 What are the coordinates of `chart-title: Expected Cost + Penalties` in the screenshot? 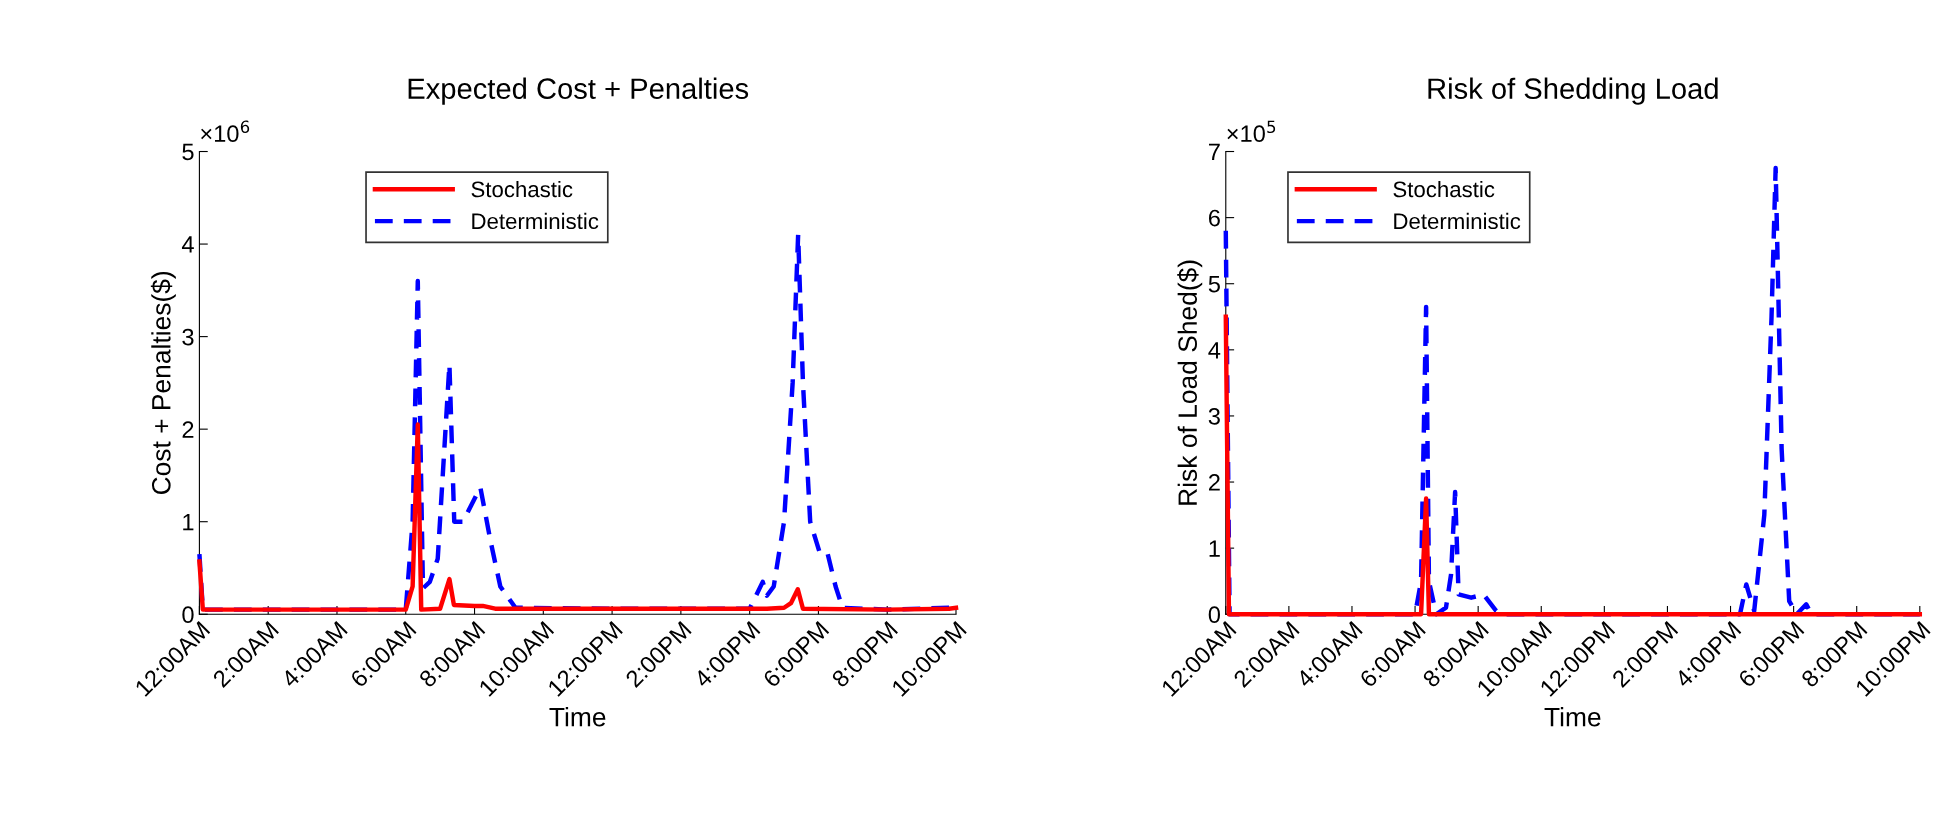 It's located at (578, 91).